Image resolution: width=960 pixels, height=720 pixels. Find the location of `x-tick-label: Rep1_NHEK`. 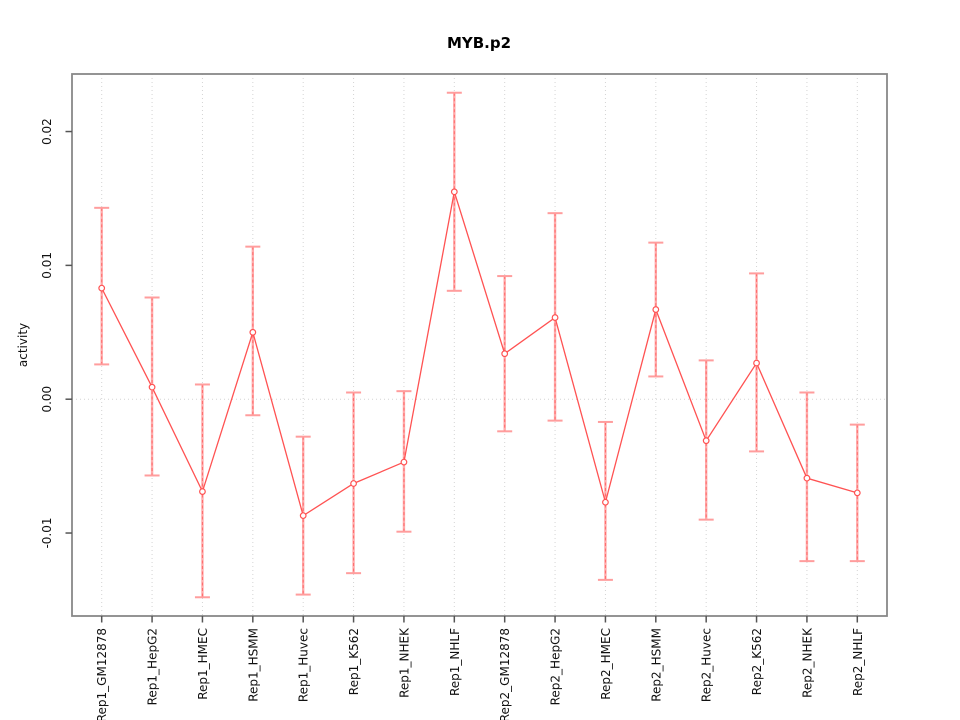

x-tick-label: Rep1_NHEK is located at coordinates (404, 662).